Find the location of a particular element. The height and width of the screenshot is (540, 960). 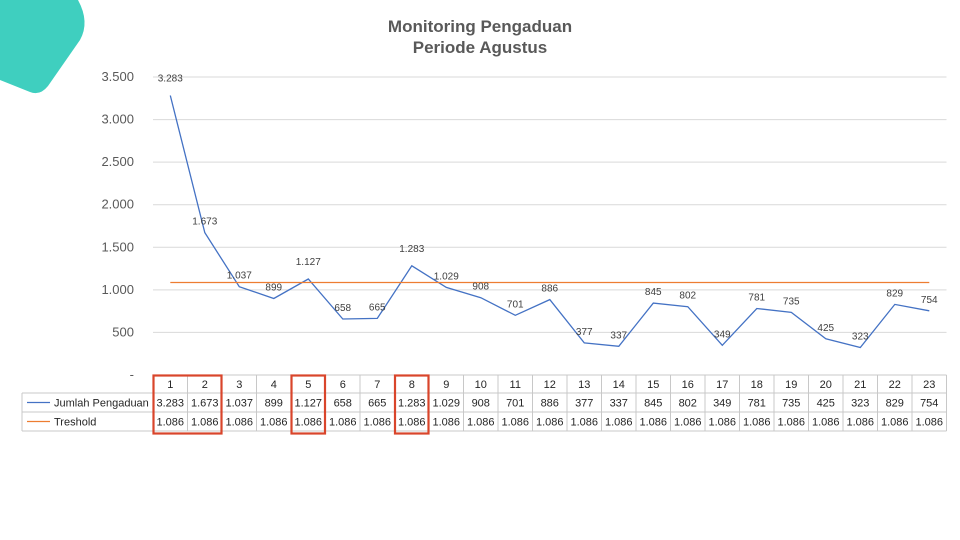

table-value-cell: 781 is located at coordinates (757, 404).